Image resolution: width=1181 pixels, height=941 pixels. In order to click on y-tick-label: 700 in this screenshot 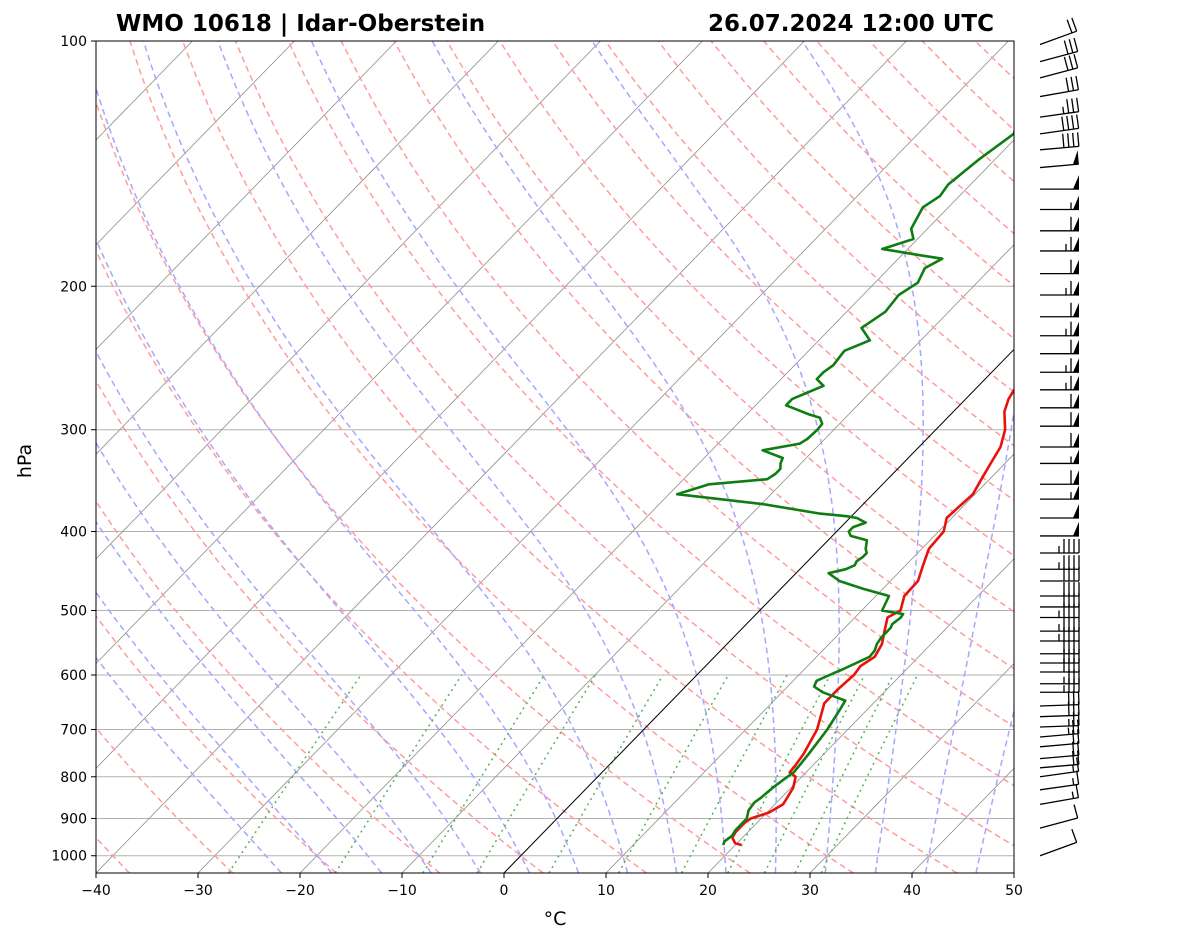, I will do `click(73, 731)`.